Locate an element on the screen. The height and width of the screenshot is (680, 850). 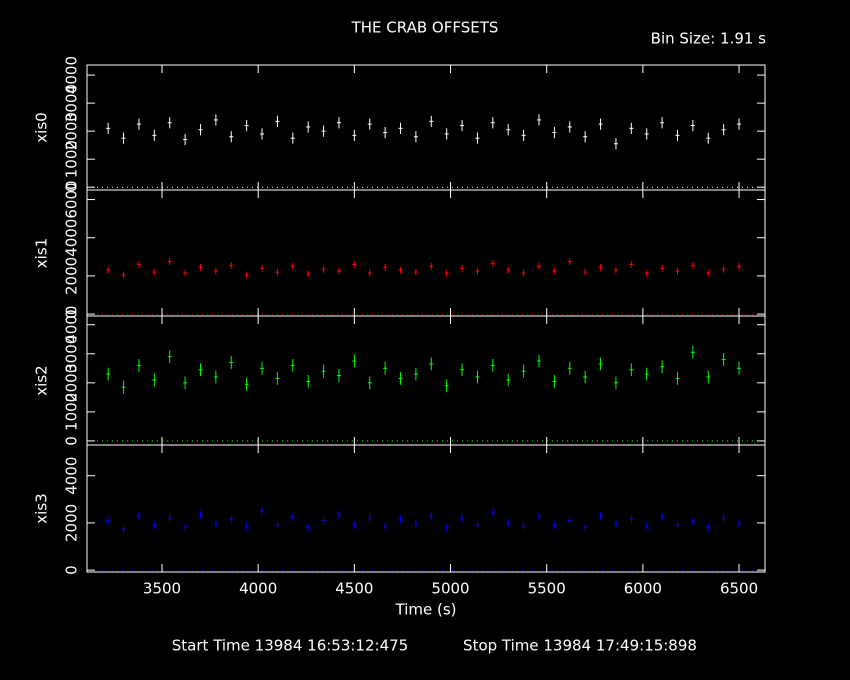
x-tick-label: 6000 is located at coordinates (643, 589).